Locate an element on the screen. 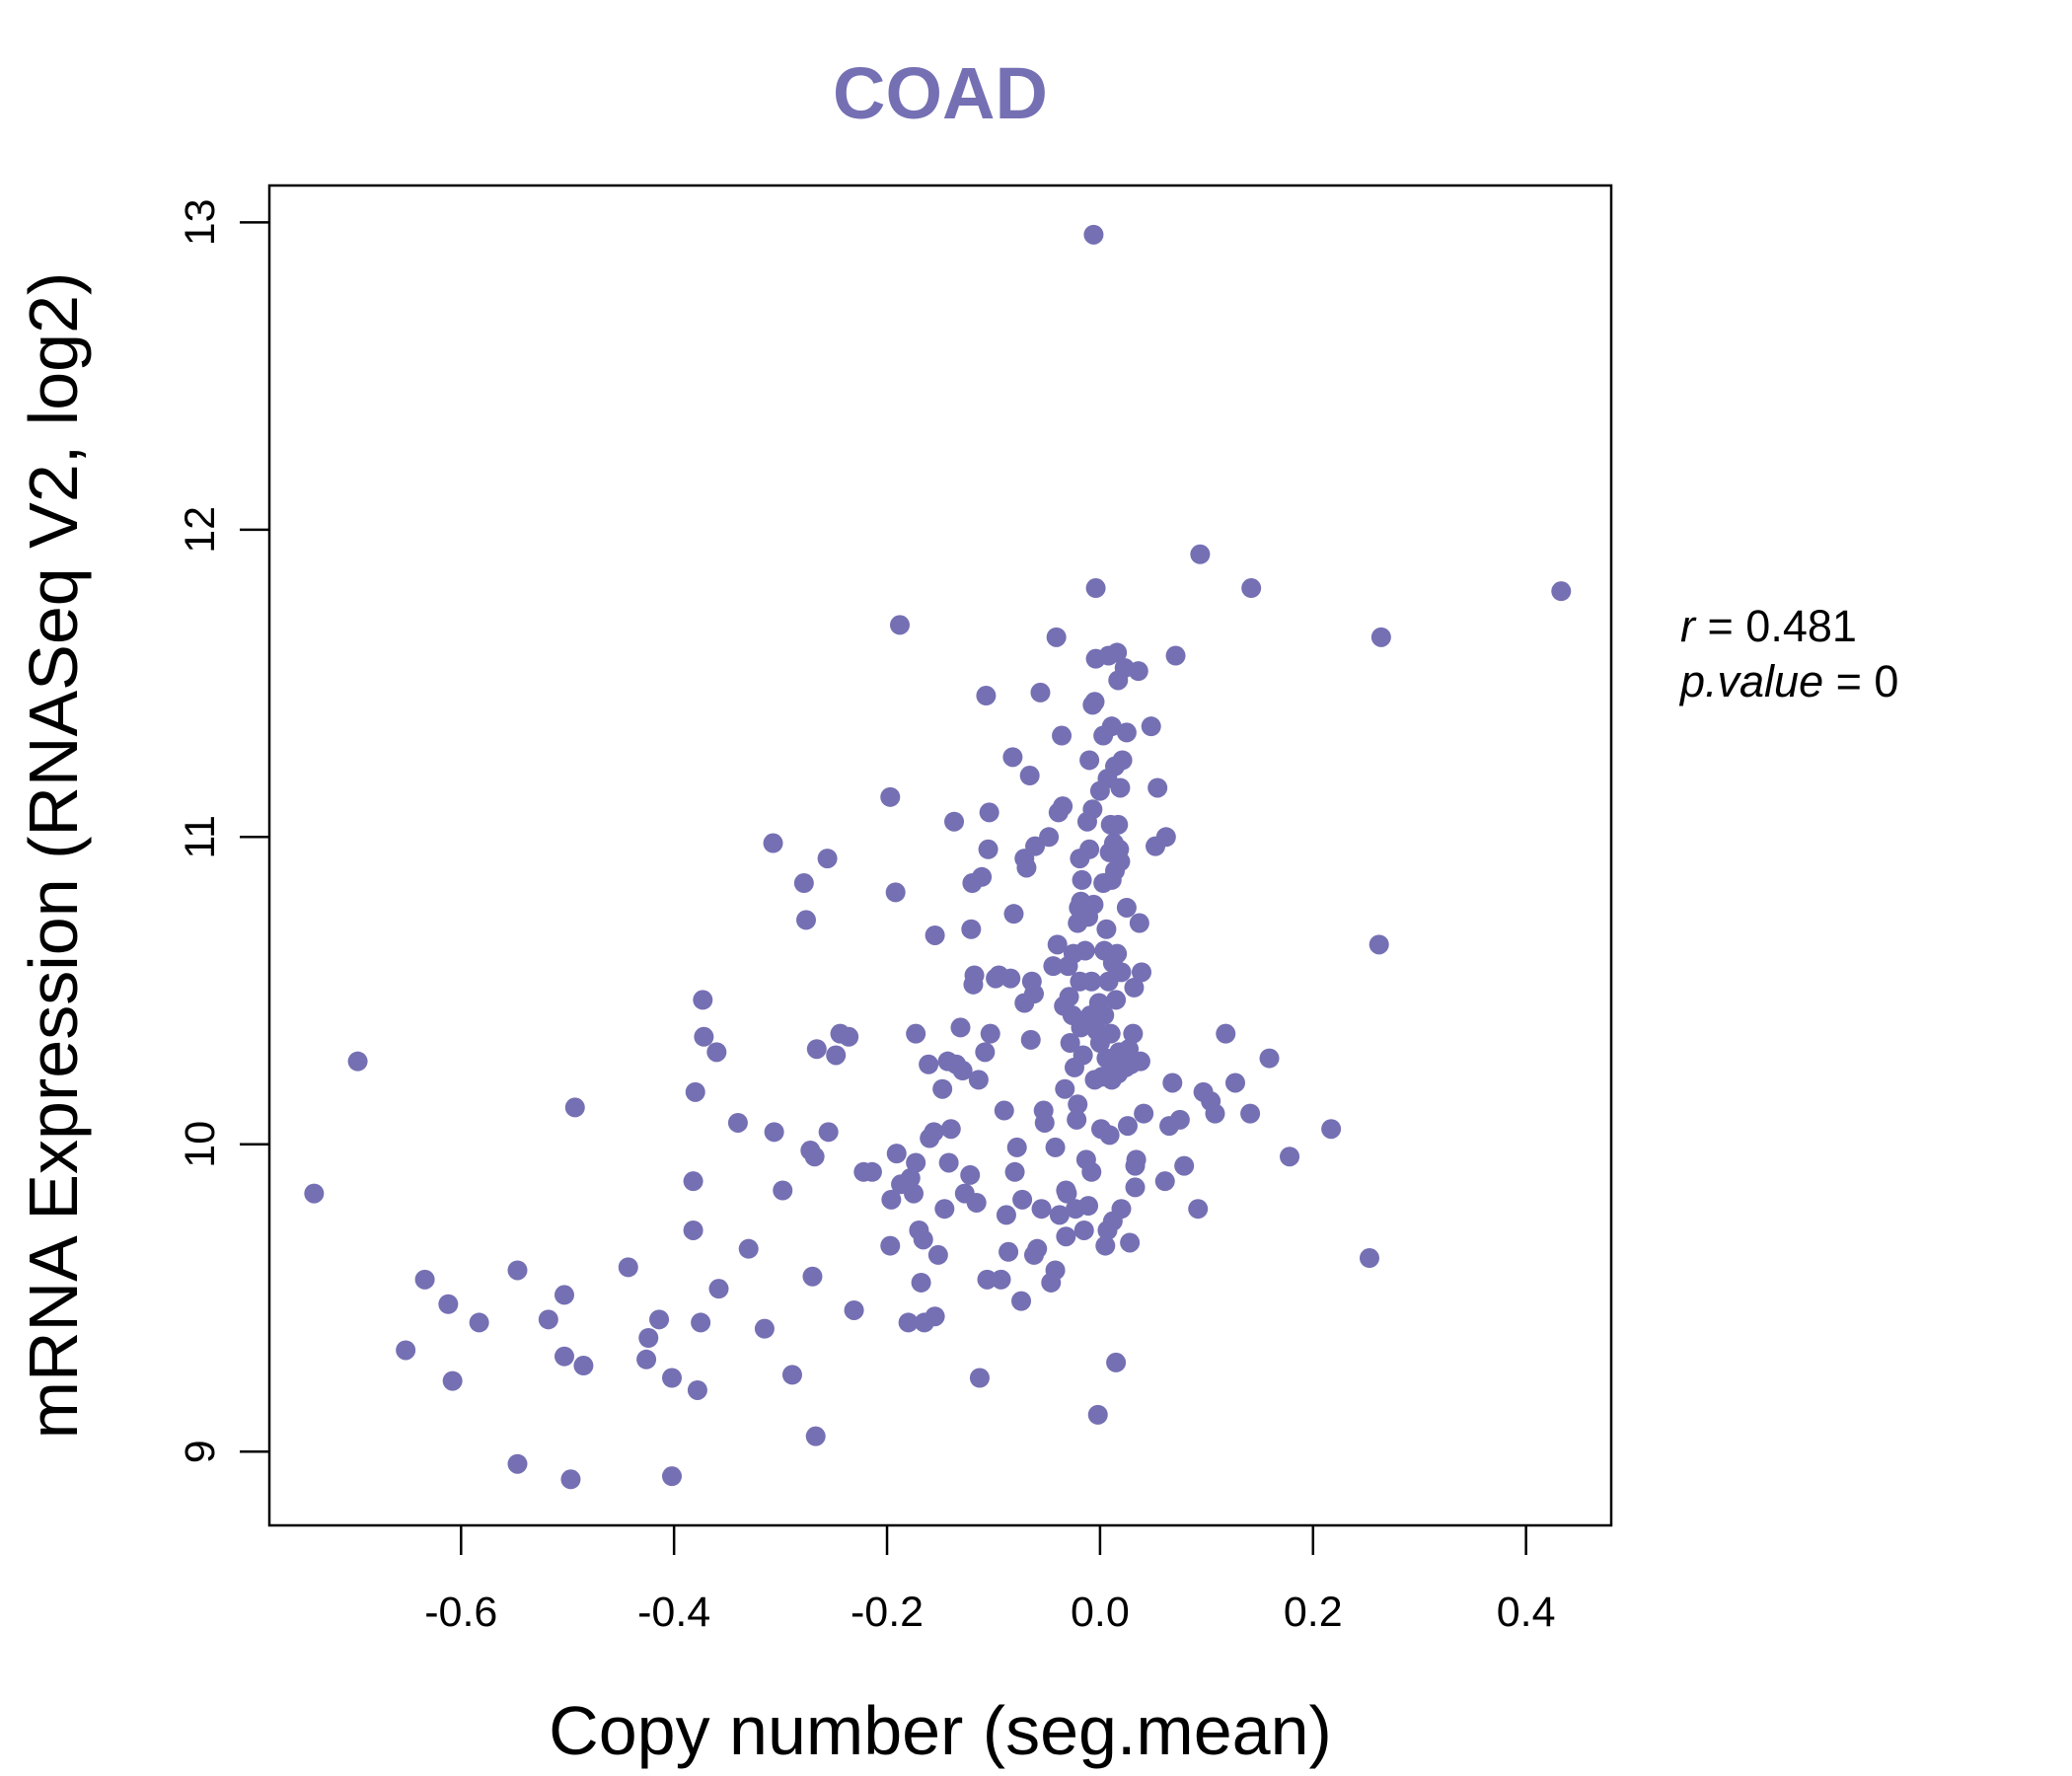 The width and height of the screenshot is (2072, 1776). x-tick-label: -0.6 is located at coordinates (461, 1613).